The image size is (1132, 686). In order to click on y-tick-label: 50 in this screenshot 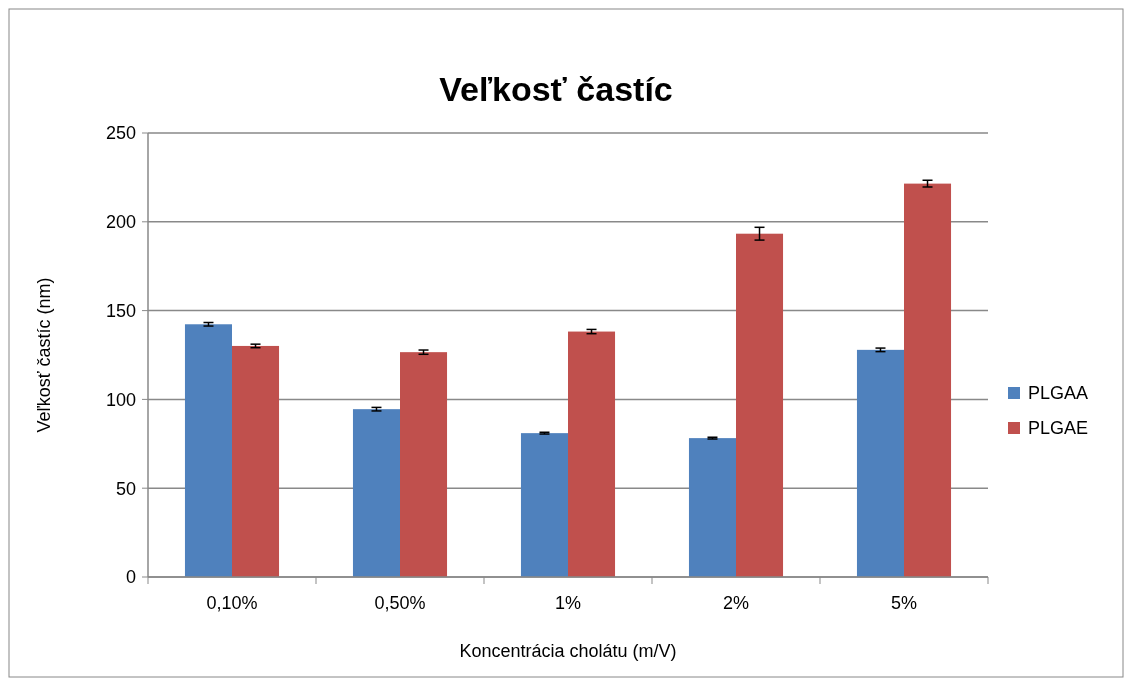, I will do `click(125, 488)`.